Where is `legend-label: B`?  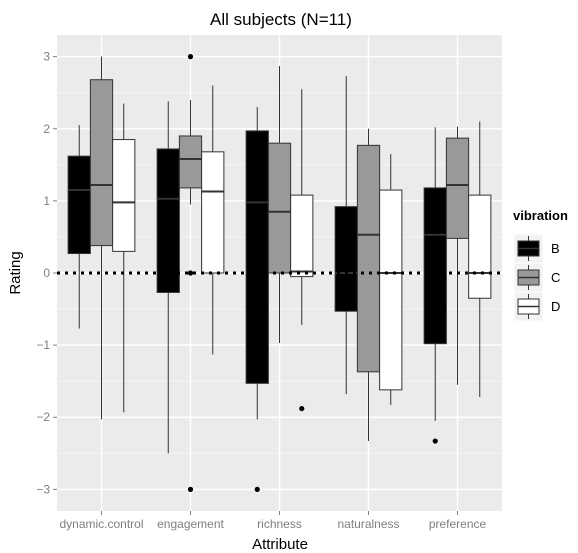 legend-label: B is located at coordinates (555, 248).